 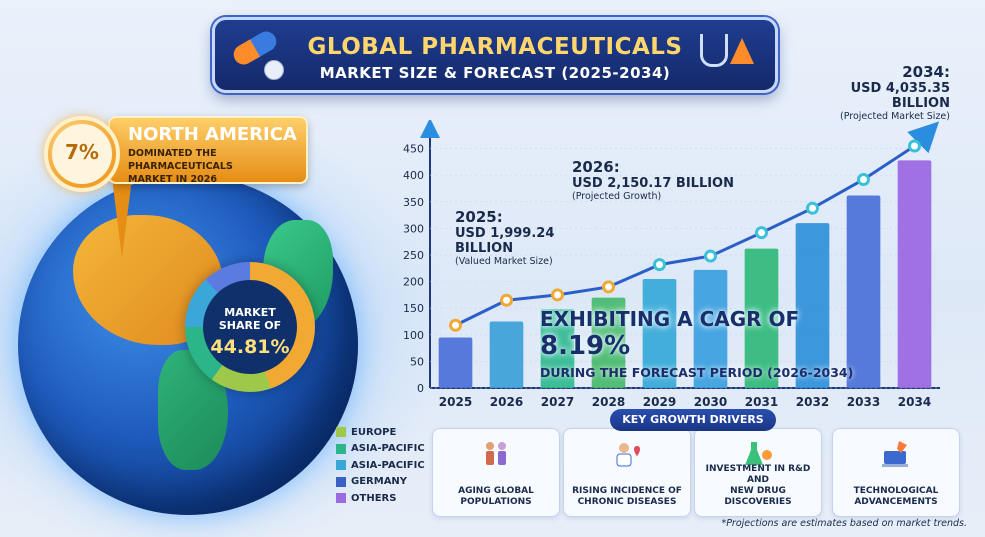 I want to click on doctor-icon, so click(x=628, y=455).